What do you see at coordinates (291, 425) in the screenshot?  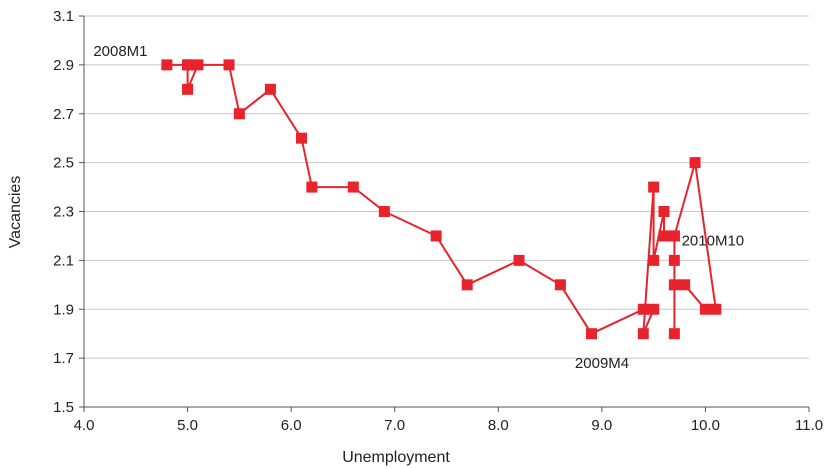 I see `x-tick-label: 6.0` at bounding box center [291, 425].